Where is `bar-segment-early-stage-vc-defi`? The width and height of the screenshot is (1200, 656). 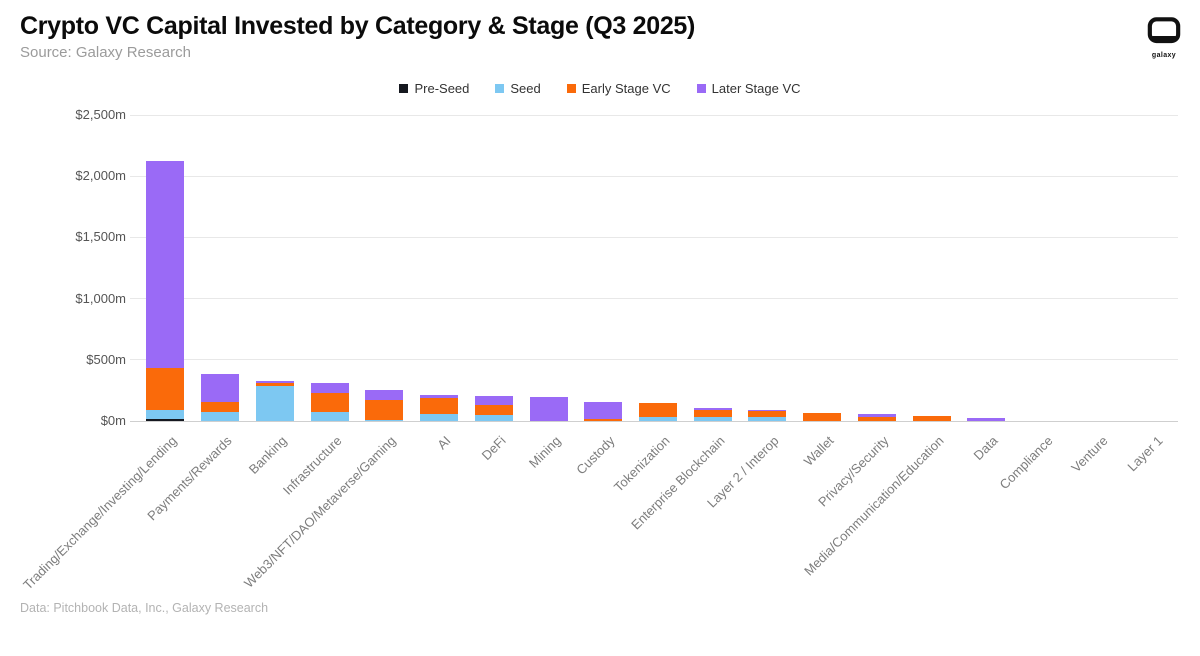 bar-segment-early-stage-vc-defi is located at coordinates (493, 410).